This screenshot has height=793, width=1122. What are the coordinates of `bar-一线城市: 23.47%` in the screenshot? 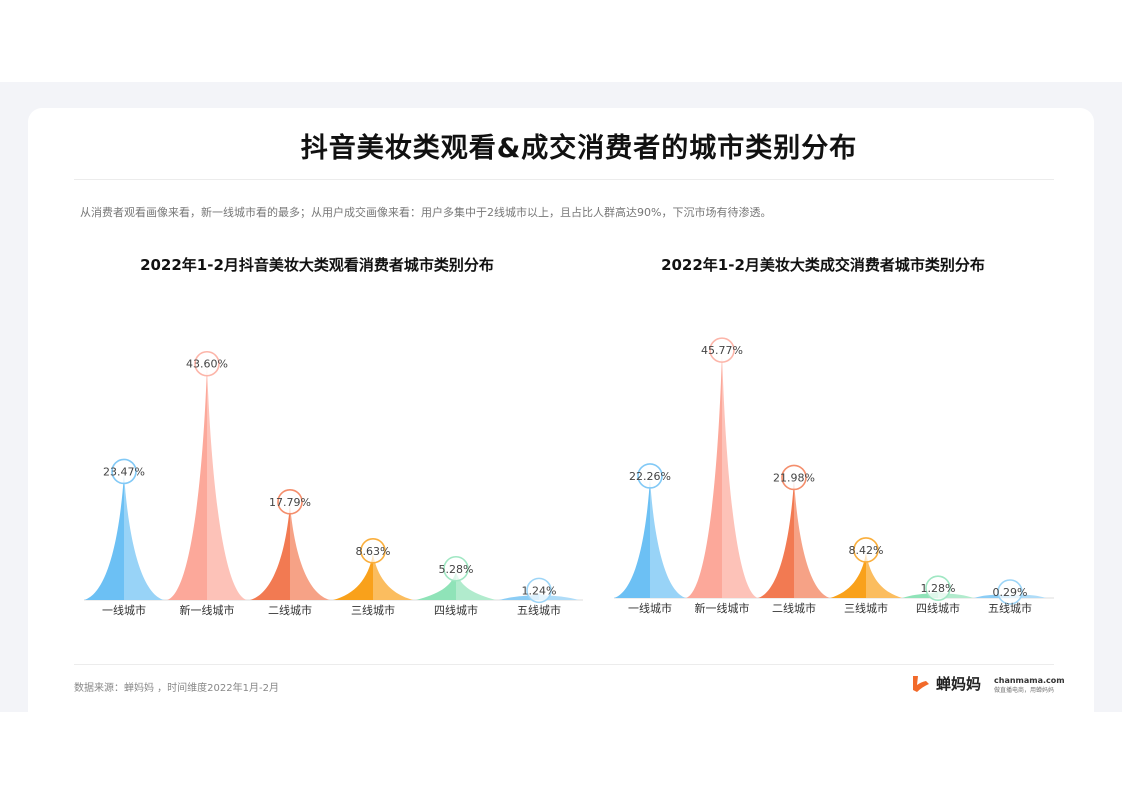 It's located at (124, 529).